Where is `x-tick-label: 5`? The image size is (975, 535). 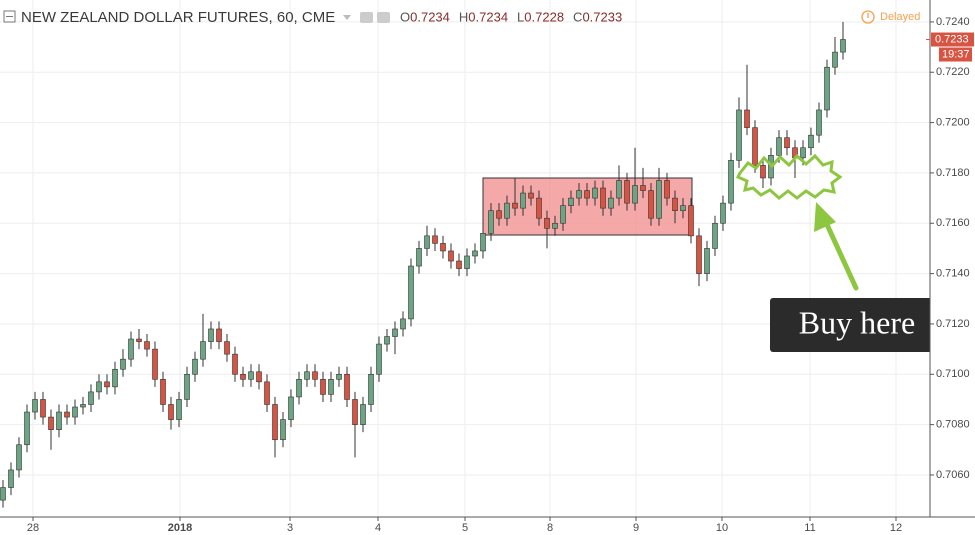 x-tick-label: 5 is located at coordinates (465, 528).